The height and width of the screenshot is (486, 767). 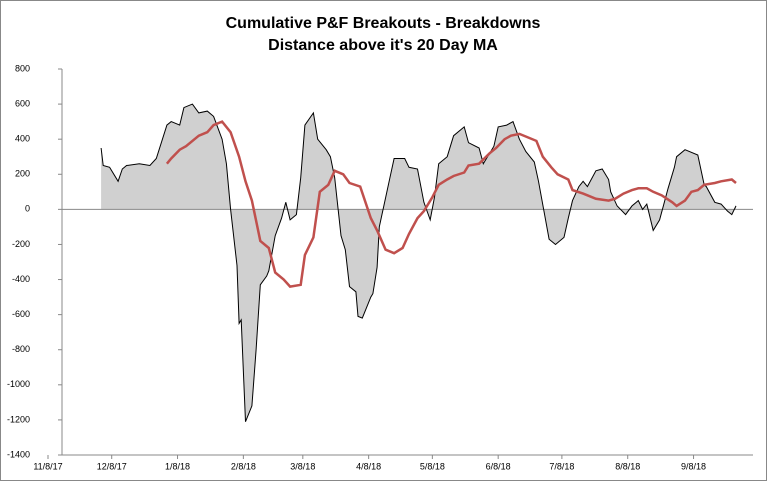 What do you see at coordinates (22, 68) in the screenshot?
I see `y-tick-label: 800` at bounding box center [22, 68].